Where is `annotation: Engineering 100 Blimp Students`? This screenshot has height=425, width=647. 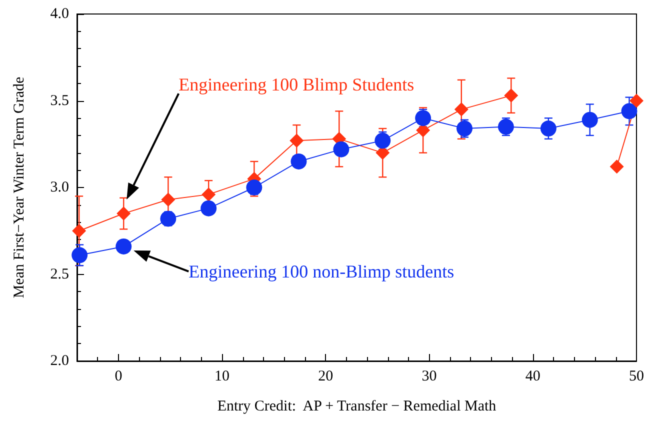 annotation: Engineering 100 Blimp Students is located at coordinates (296, 84).